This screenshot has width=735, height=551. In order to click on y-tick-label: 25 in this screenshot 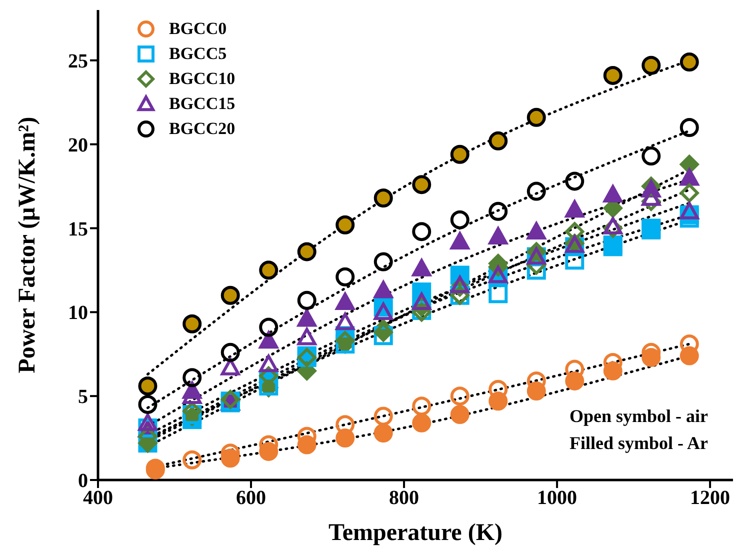, I will do `click(78, 61)`.